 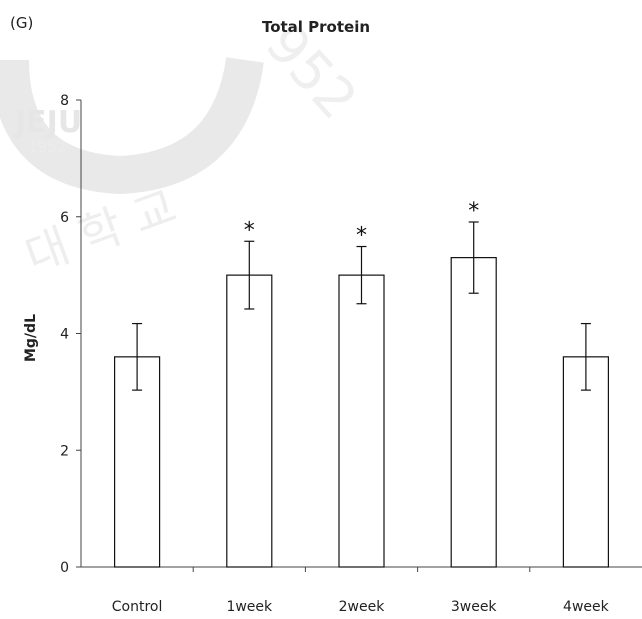 What do you see at coordinates (64, 335) in the screenshot?
I see `y-tick-label: 4` at bounding box center [64, 335].